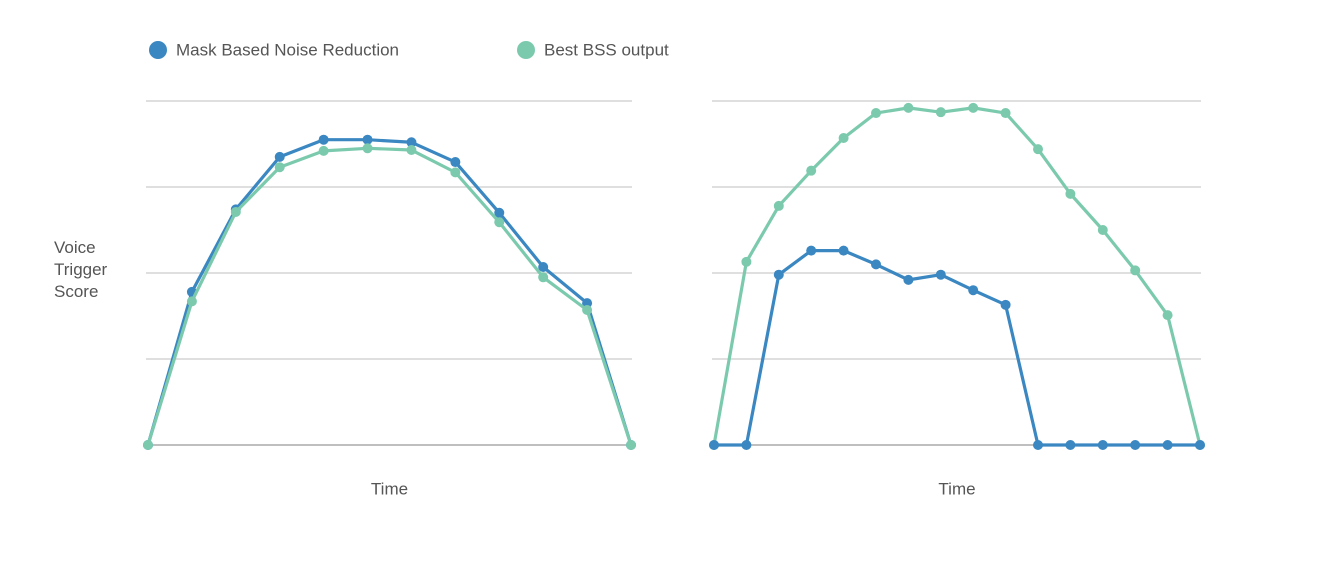 The height and width of the screenshot is (580, 1330). I want to click on legend-label: Mask Based Noise Reduction, so click(287, 49).